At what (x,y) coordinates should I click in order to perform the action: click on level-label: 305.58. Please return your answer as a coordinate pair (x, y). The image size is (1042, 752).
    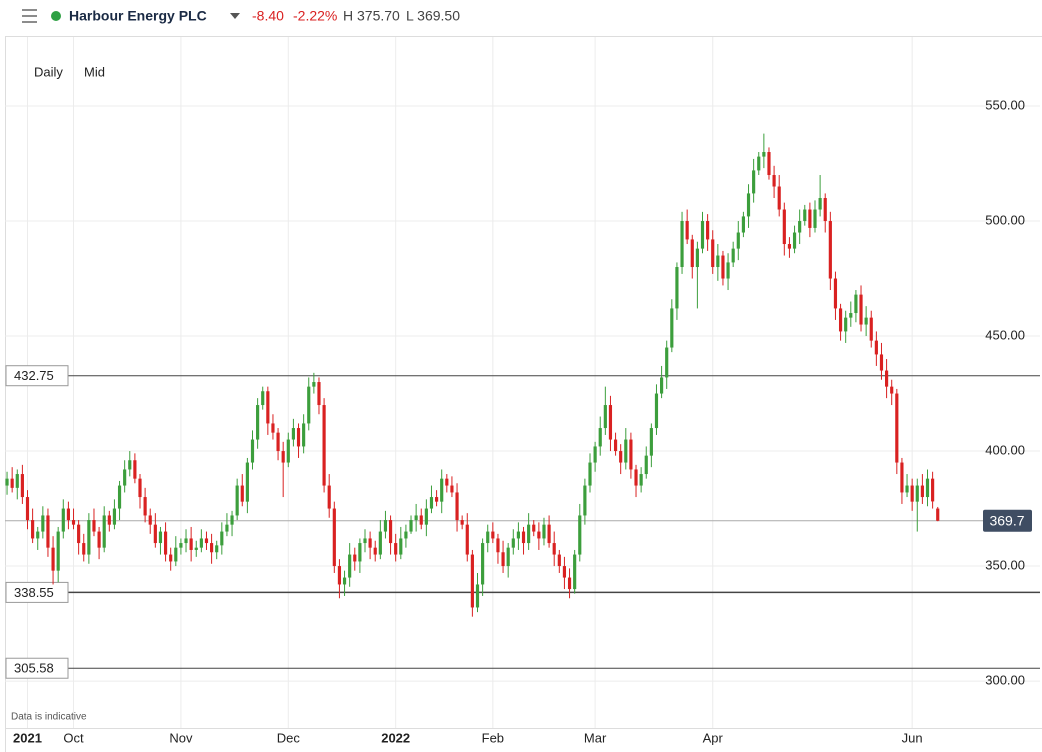
    Looking at the image, I should click on (34, 668).